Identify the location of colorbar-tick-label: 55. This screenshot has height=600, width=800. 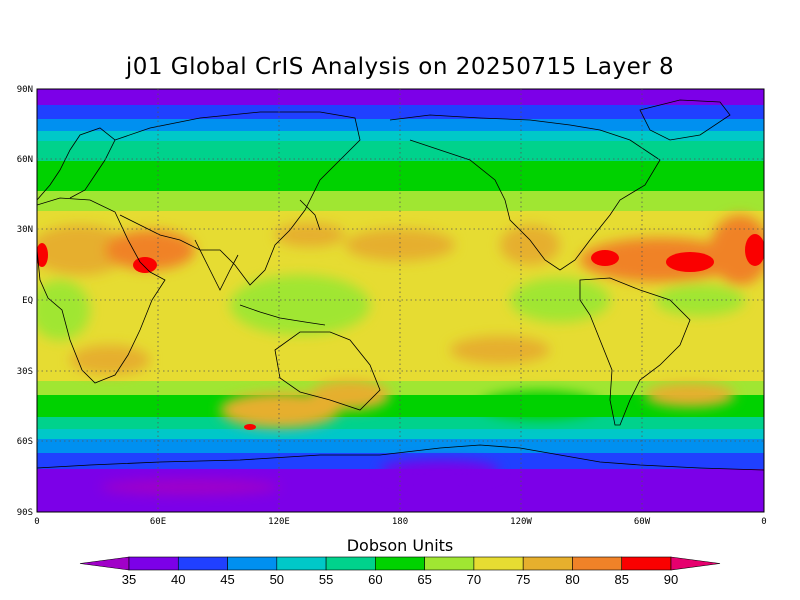
(326, 579).